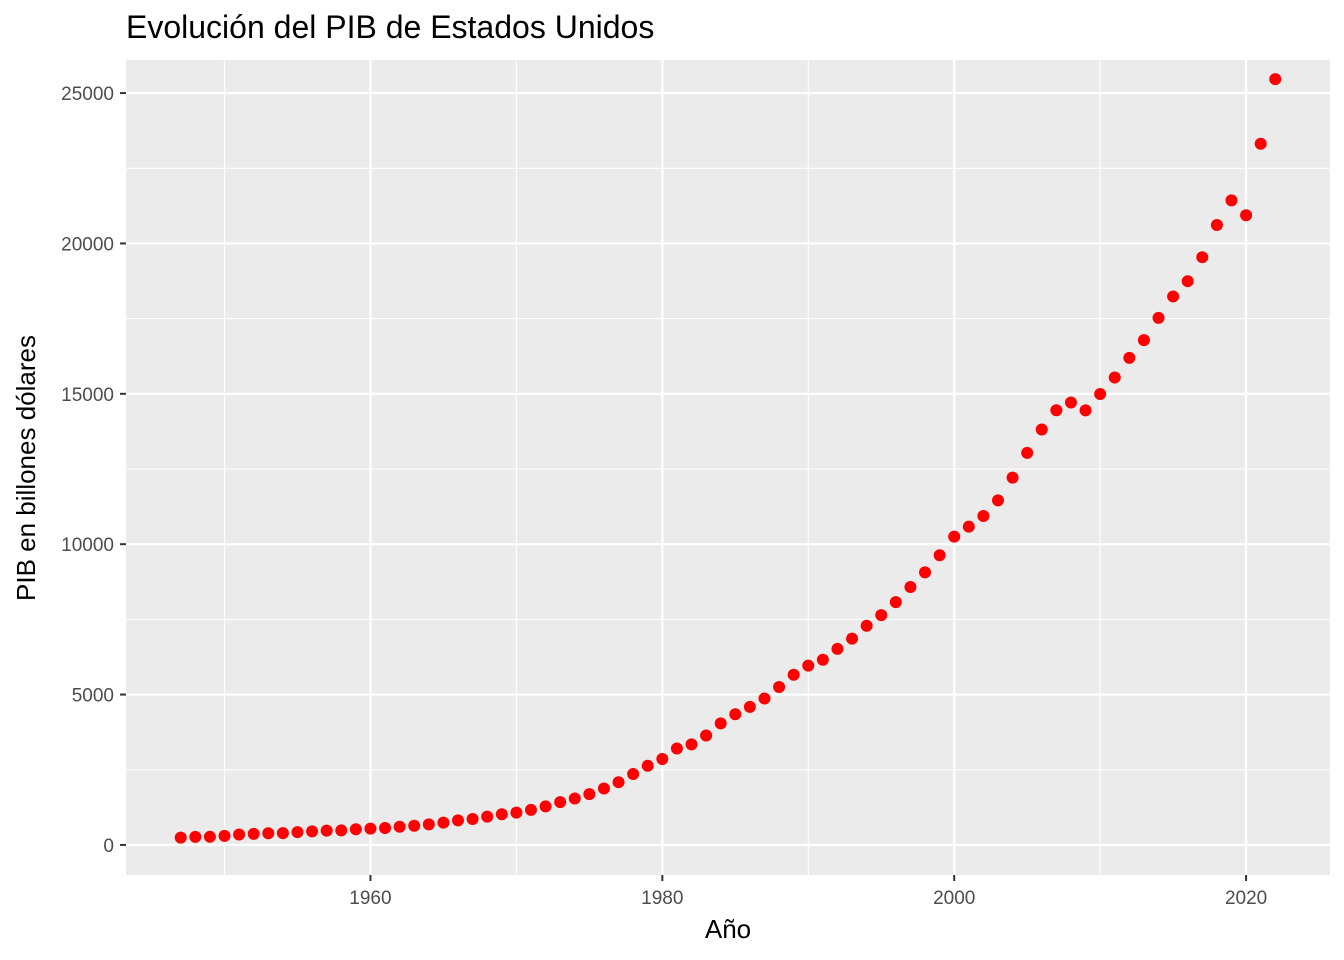 This screenshot has height=960, width=1344. Describe the element at coordinates (93, 470) in the screenshot. I see `y-axis: 0 5000 10000 15000 20000 25000` at that location.